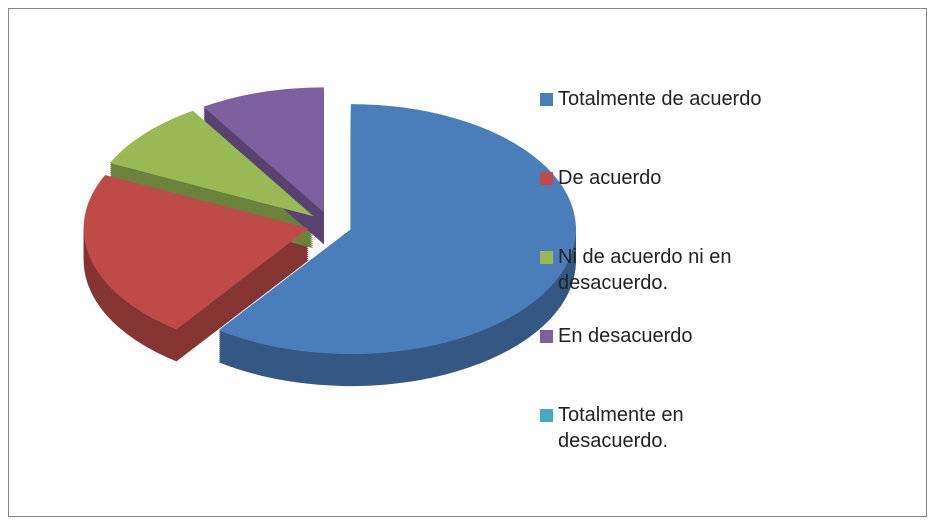 The image size is (937, 527). Describe the element at coordinates (660, 99) in the screenshot. I see `legend-label: Totalmente de acuerdo` at that location.